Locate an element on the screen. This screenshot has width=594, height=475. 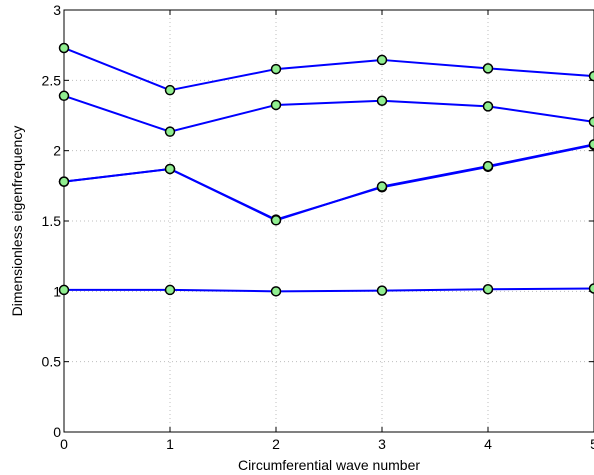
x-tick-label: 4 is located at coordinates (488, 444).